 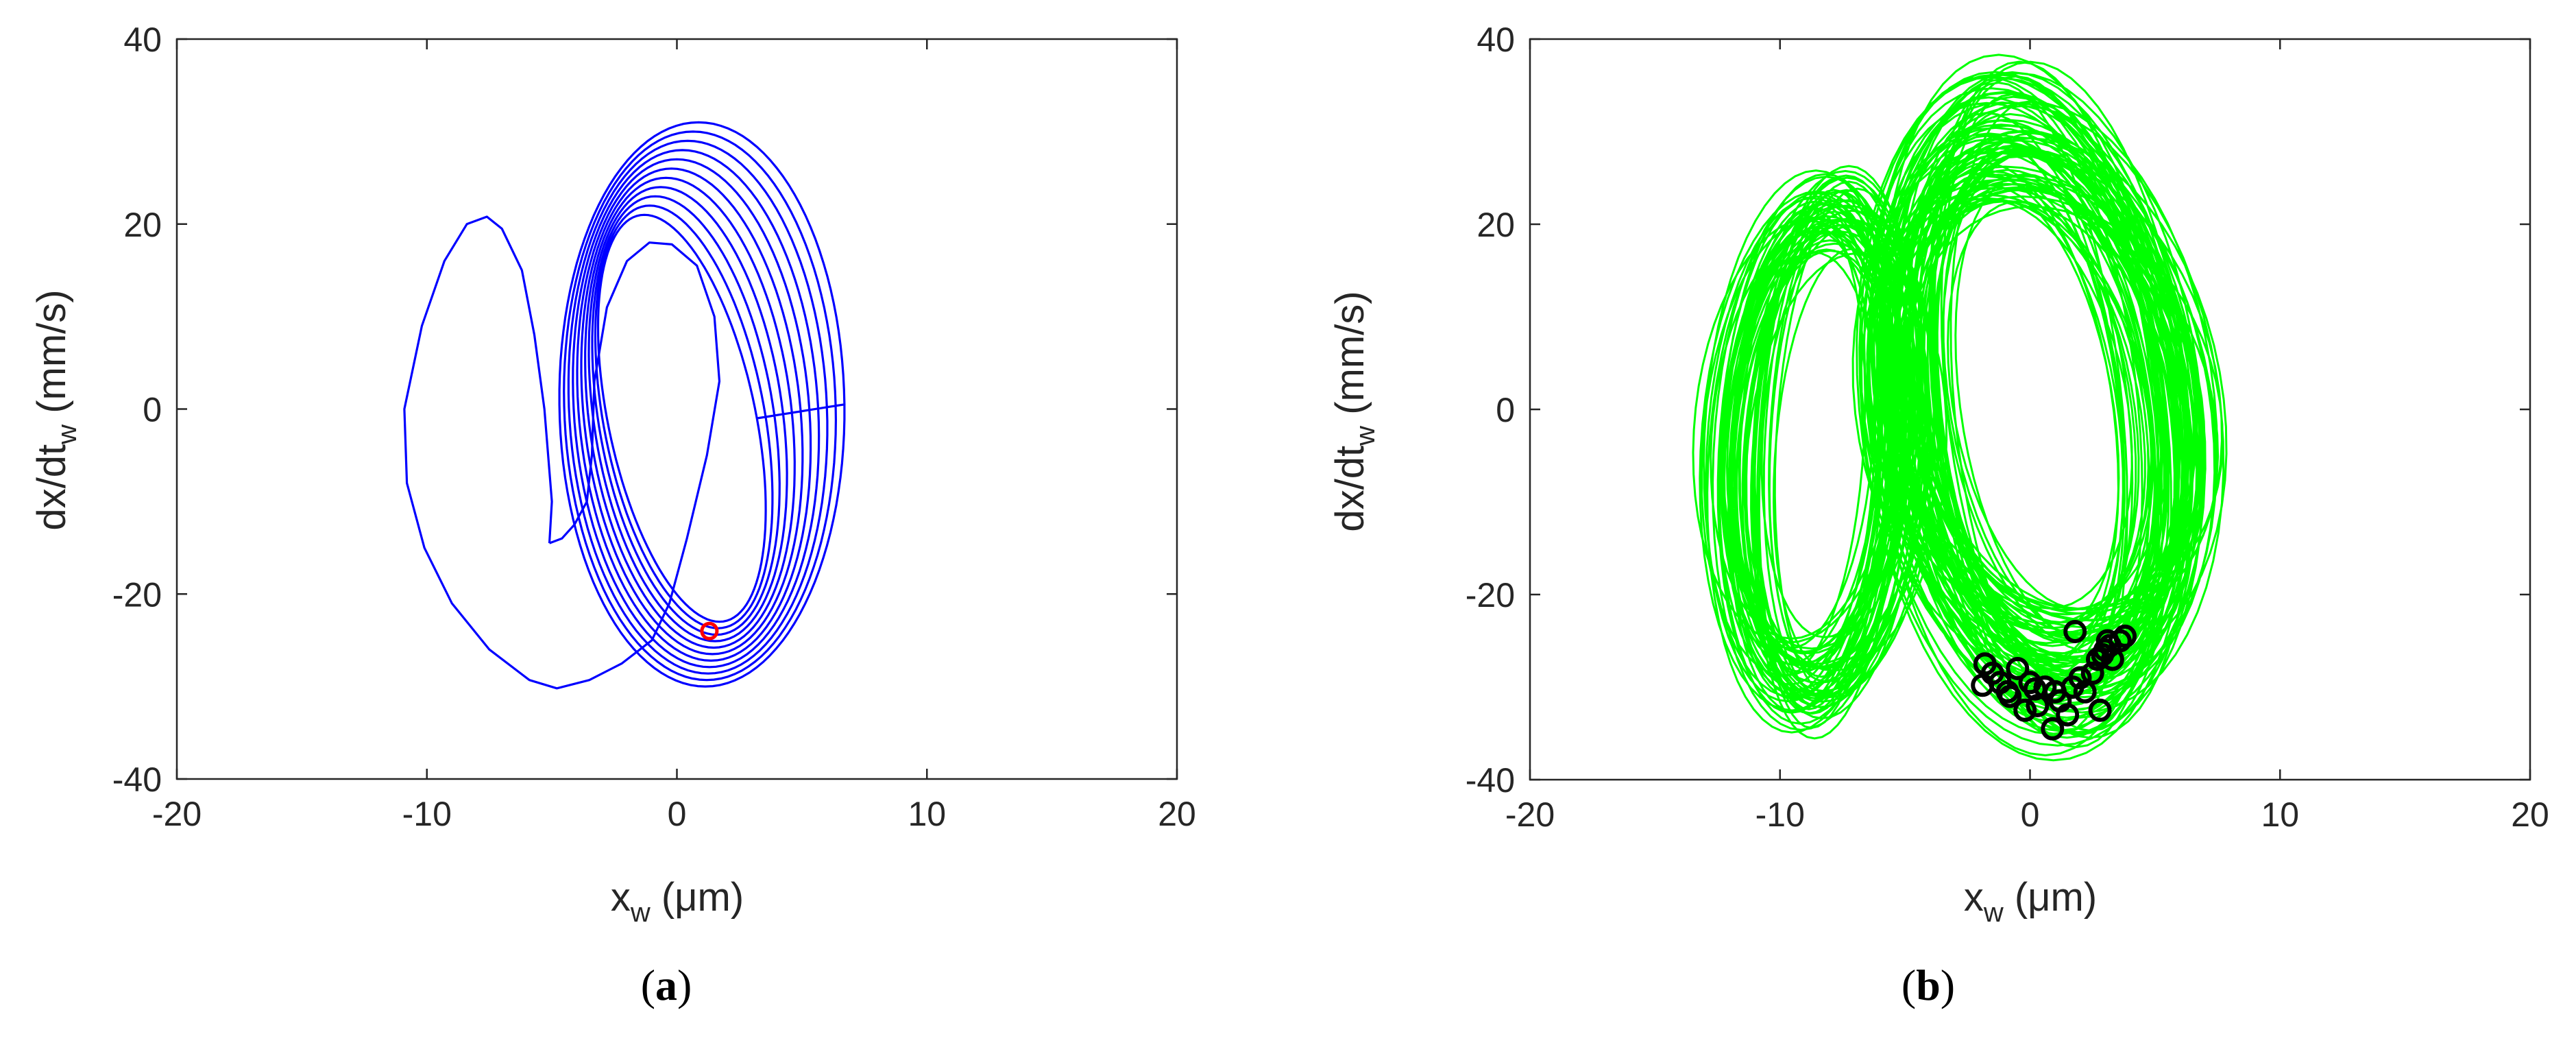 I want to click on plot-b-traces, so click(x=1960, y=407).